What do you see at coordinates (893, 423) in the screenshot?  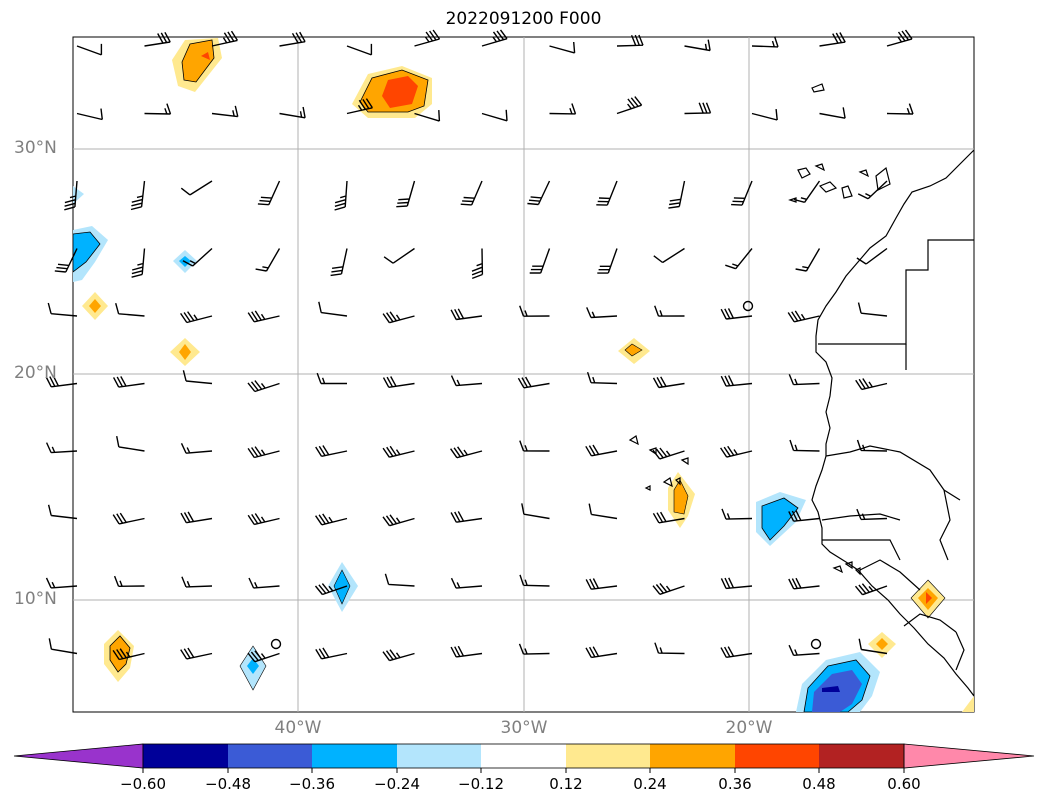 I see `coastline-africa` at bounding box center [893, 423].